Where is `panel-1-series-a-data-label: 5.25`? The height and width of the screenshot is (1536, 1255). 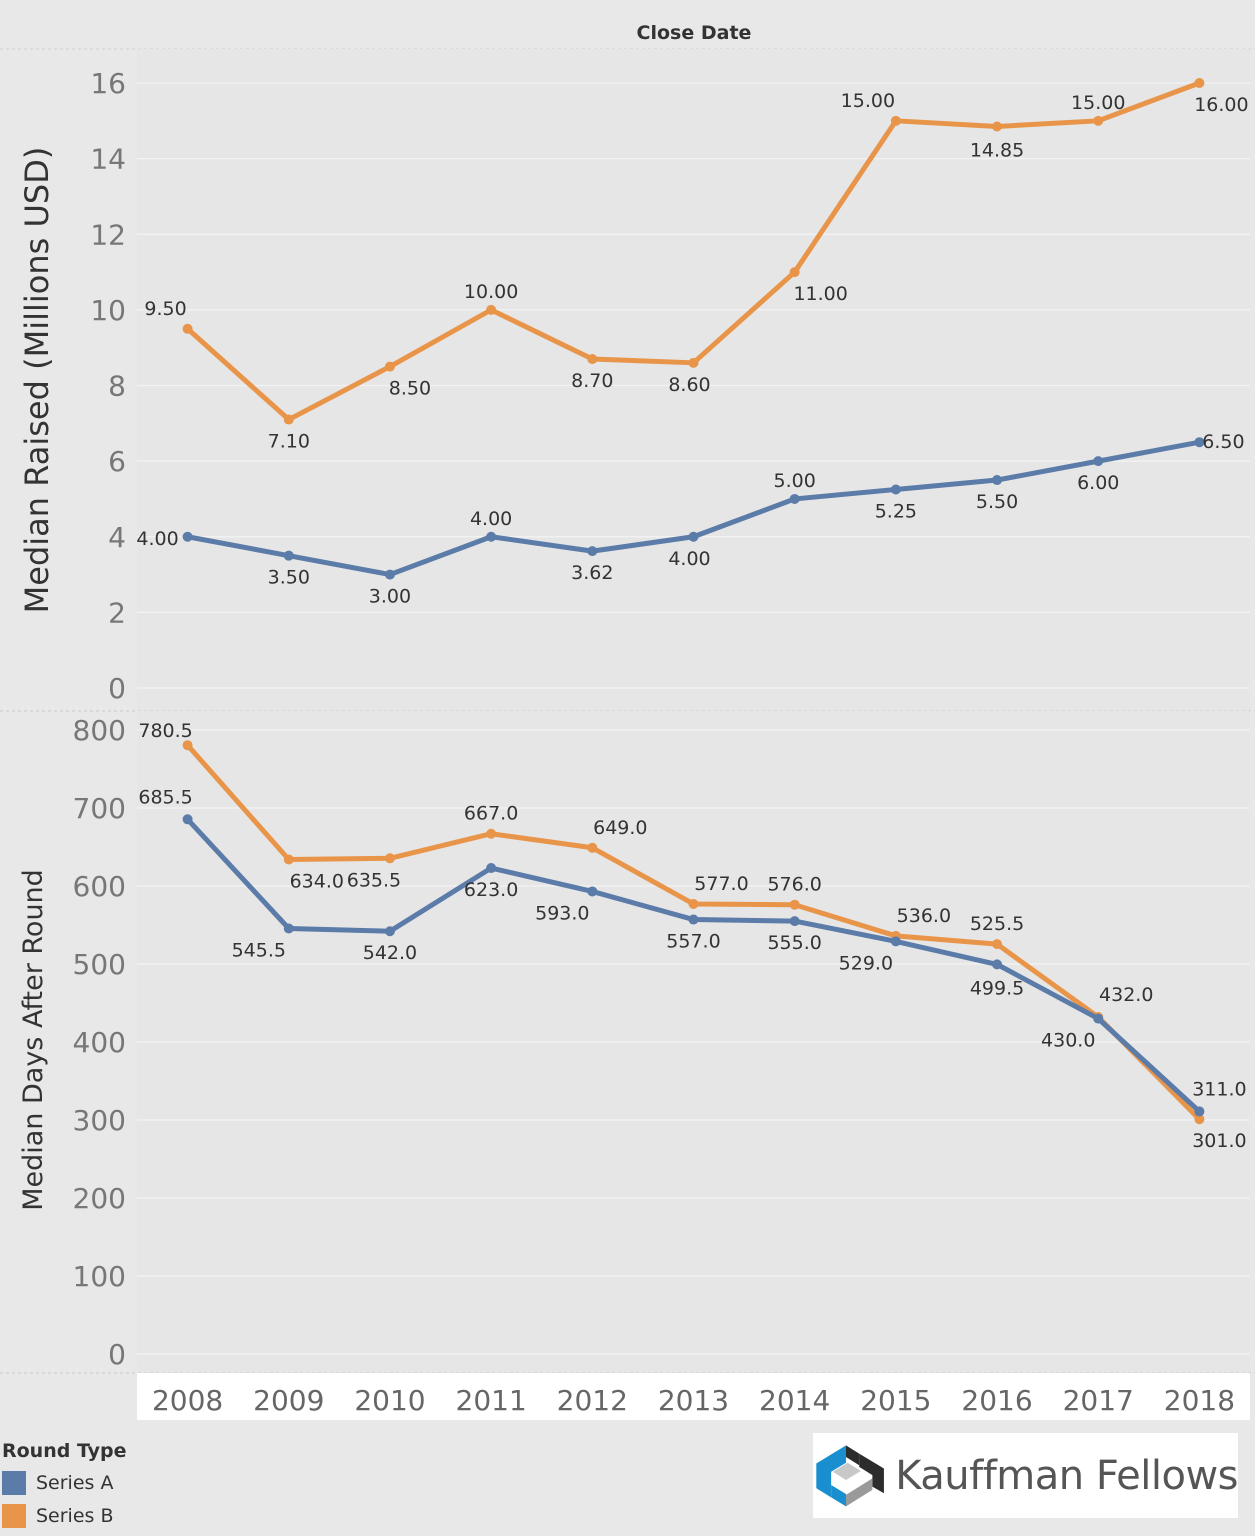
panel-1-series-a-data-label: 5.25 is located at coordinates (896, 511).